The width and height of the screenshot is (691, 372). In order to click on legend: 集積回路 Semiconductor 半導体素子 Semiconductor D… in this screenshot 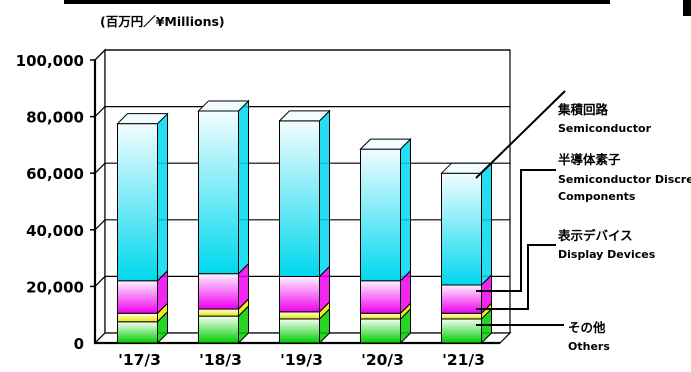, I will do `click(624, 227)`.